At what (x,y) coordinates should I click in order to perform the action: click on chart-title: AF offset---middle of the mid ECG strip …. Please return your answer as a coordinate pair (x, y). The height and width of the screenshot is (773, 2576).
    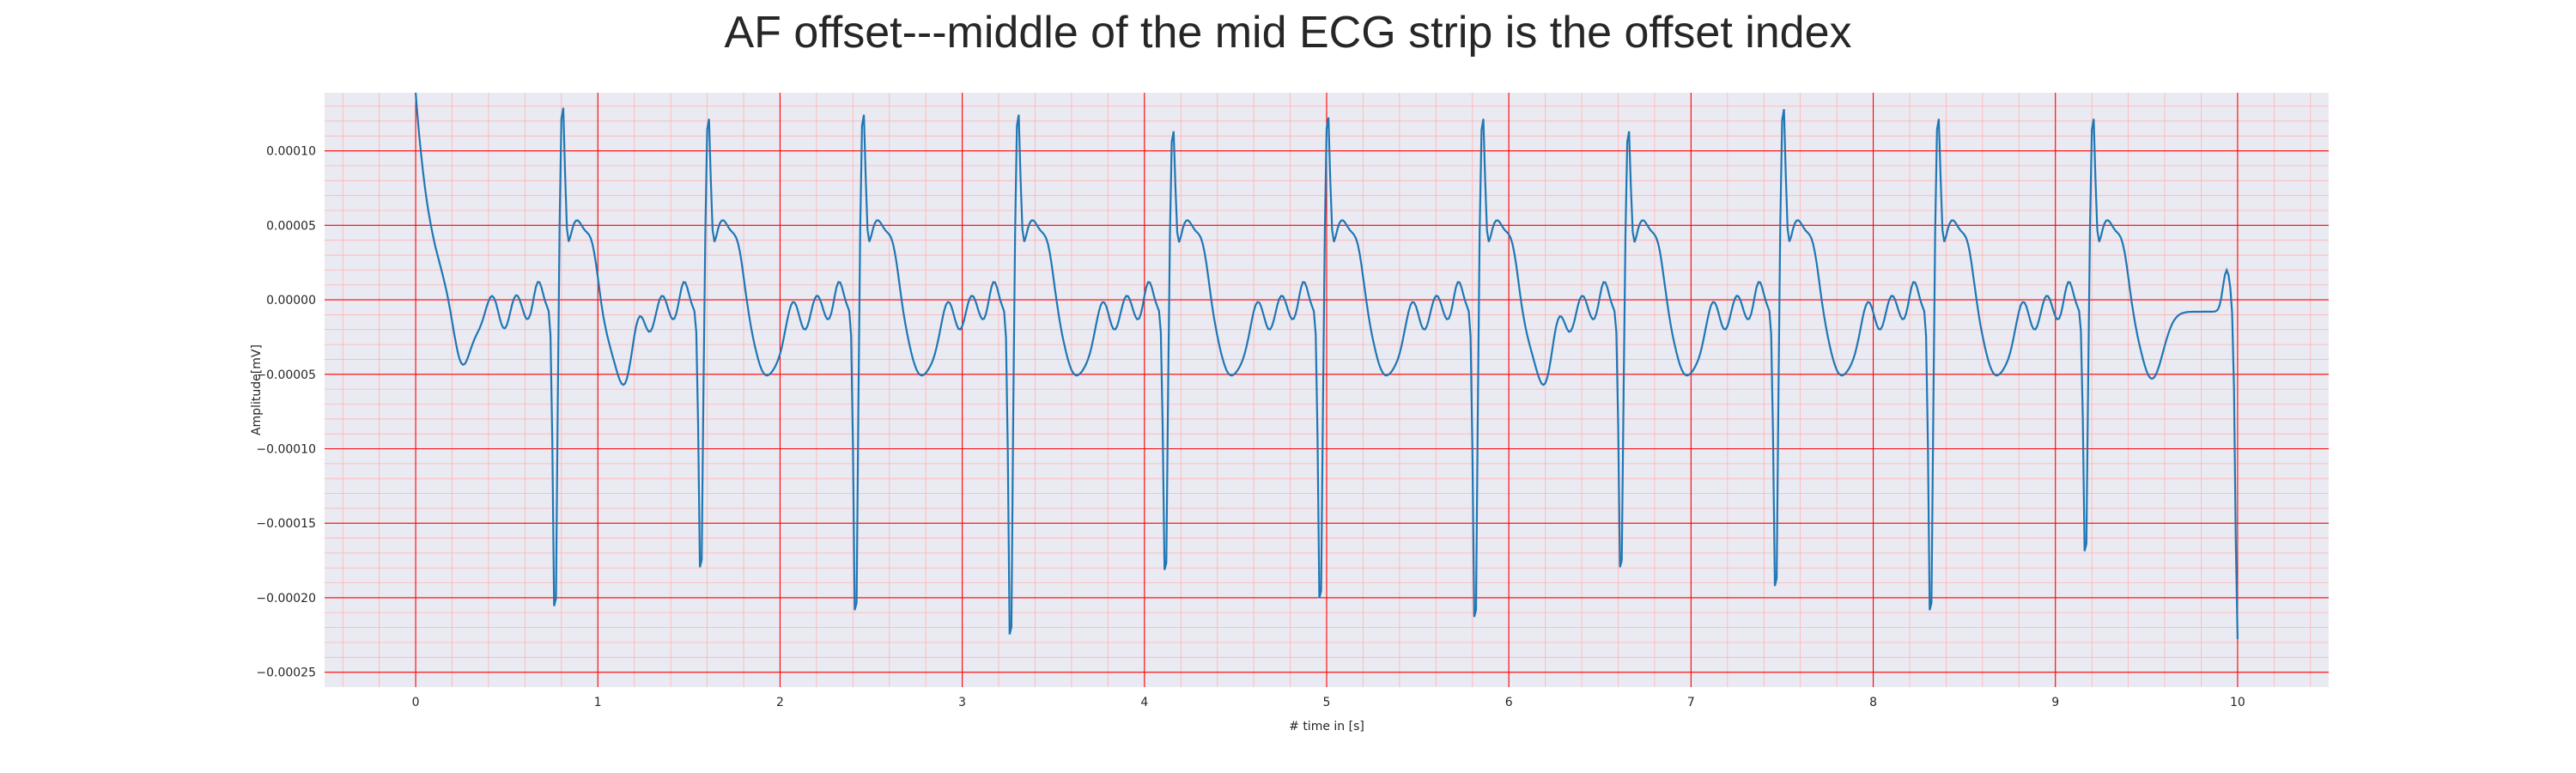
    Looking at the image, I should click on (1288, 33).